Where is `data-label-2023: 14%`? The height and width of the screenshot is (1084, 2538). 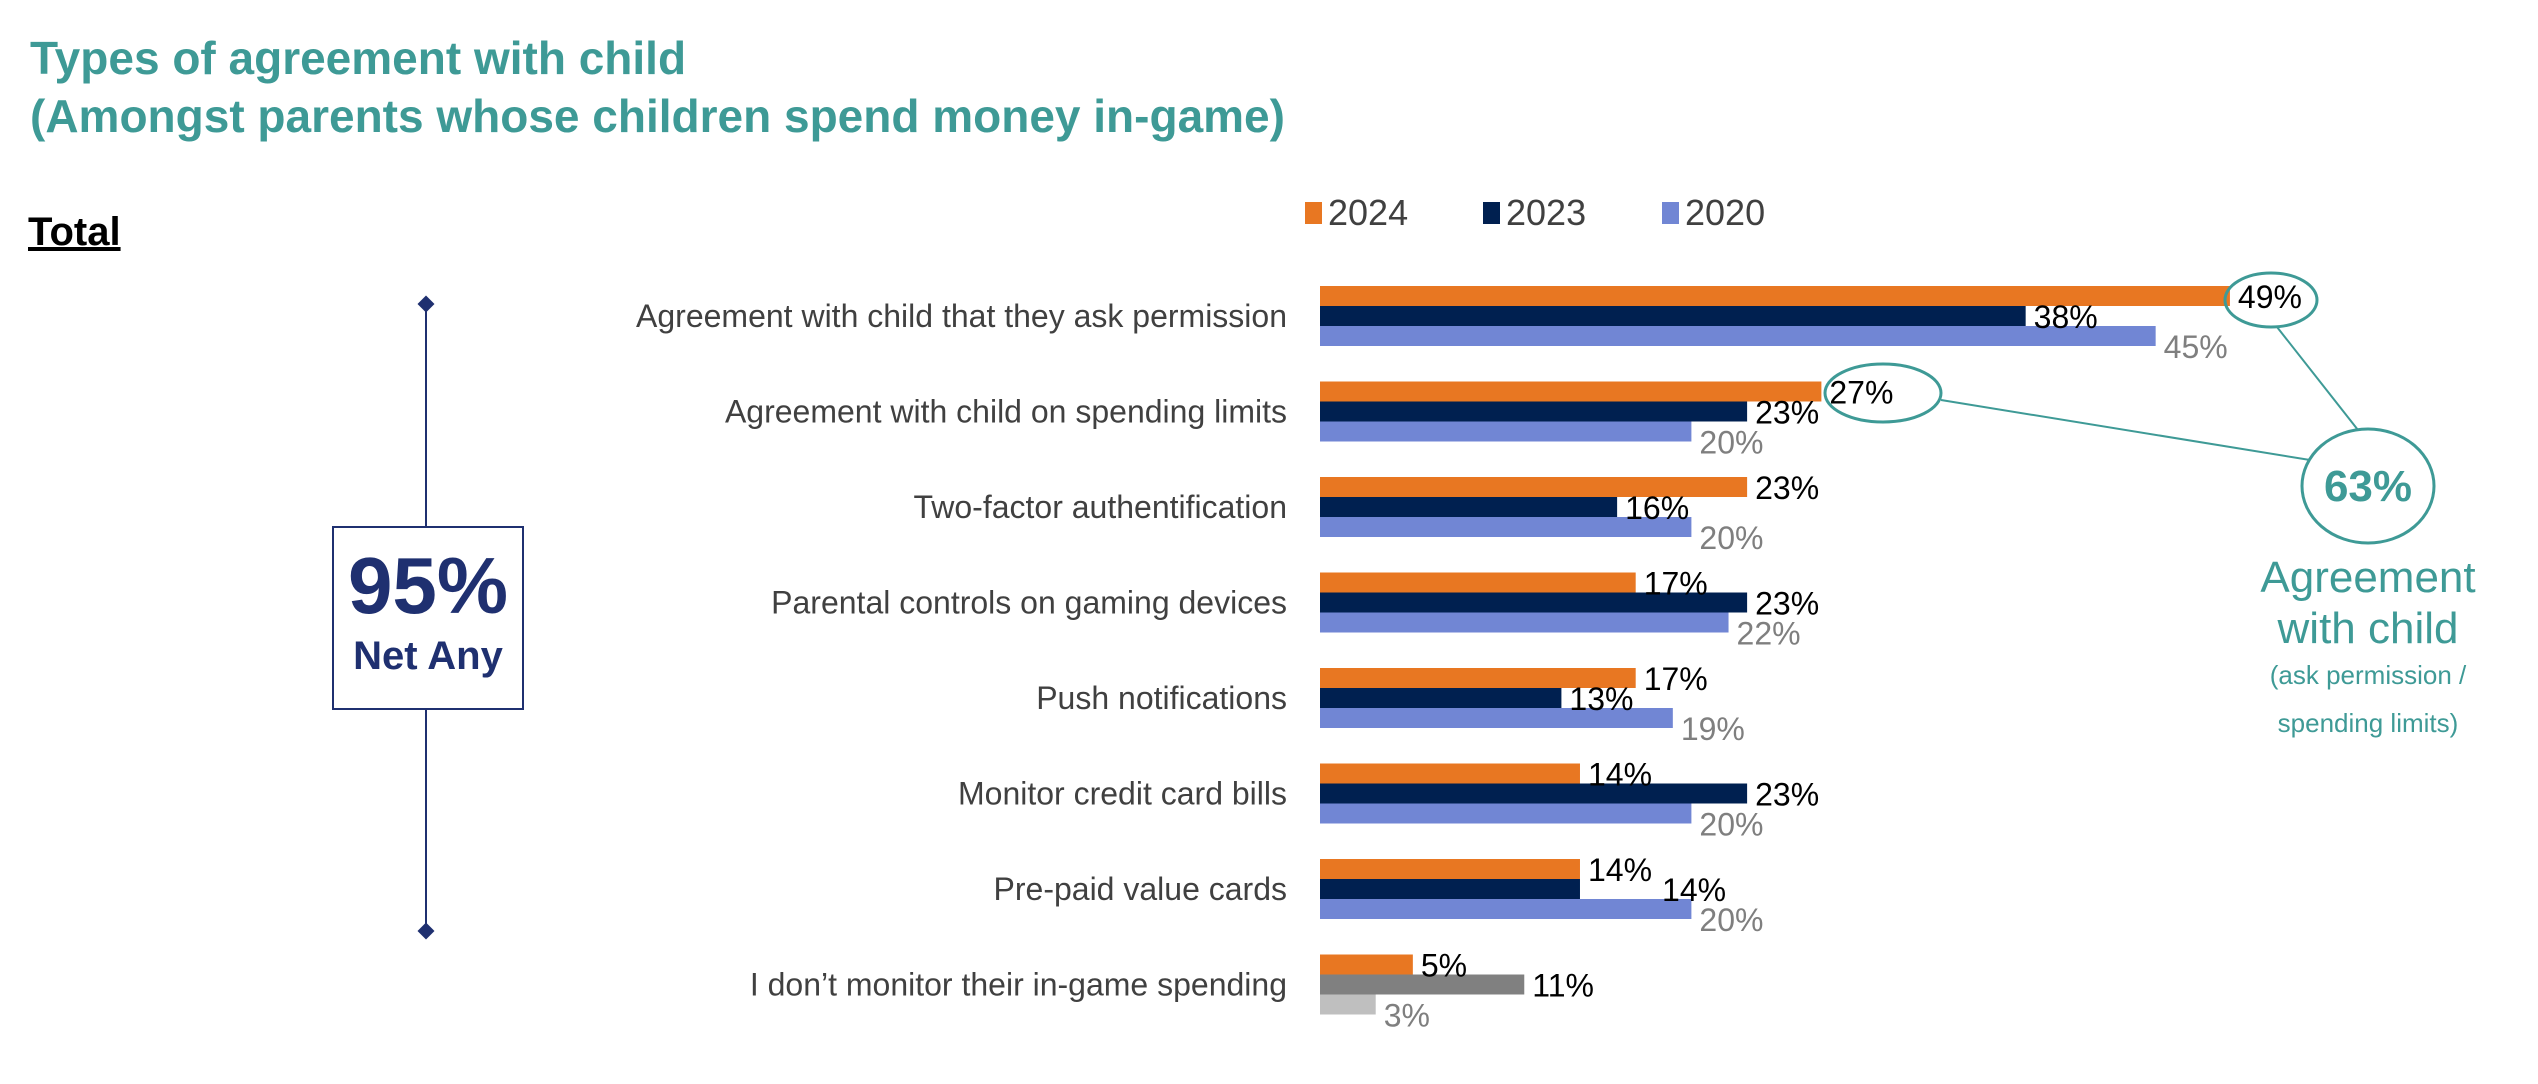
data-label-2023: 14% is located at coordinates (1694, 890).